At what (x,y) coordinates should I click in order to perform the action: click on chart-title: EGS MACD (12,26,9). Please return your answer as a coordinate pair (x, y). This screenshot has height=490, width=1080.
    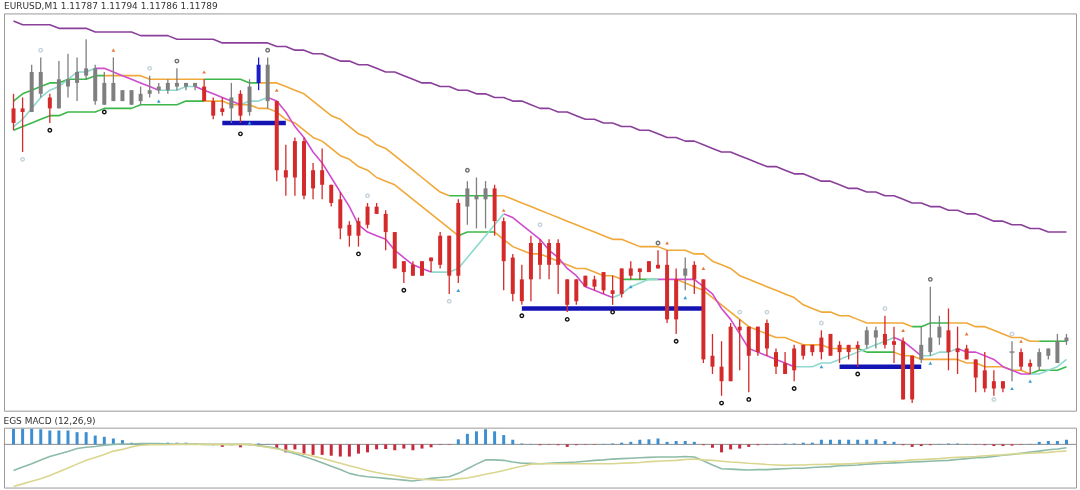
    Looking at the image, I should click on (49, 420).